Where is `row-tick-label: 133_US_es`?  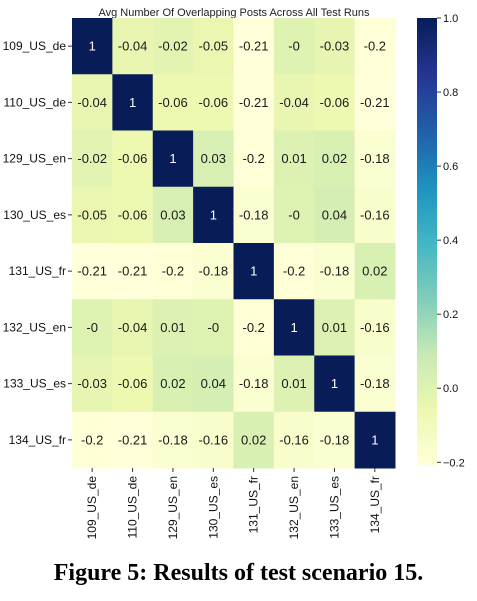
row-tick-label: 133_US_es is located at coordinates (34, 384).